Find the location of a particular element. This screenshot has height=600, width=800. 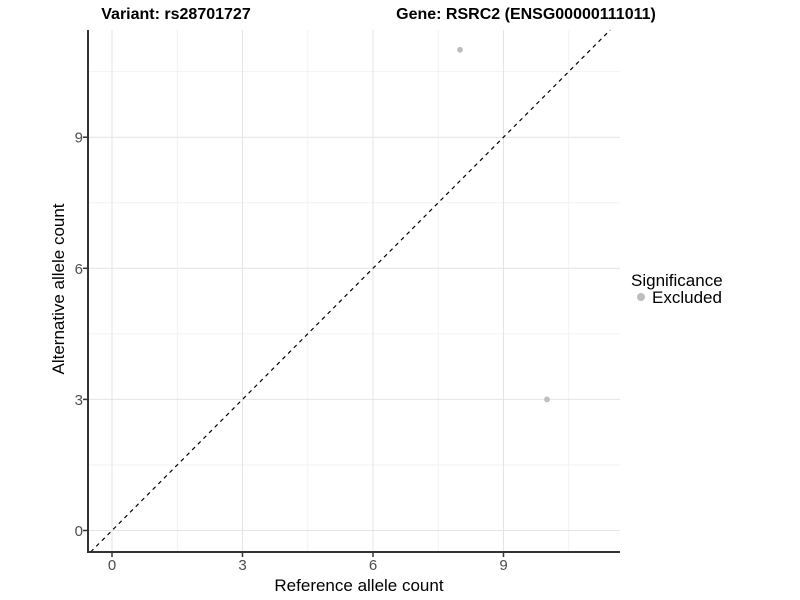

legend-key-excluded: Excluded is located at coordinates (679, 297).